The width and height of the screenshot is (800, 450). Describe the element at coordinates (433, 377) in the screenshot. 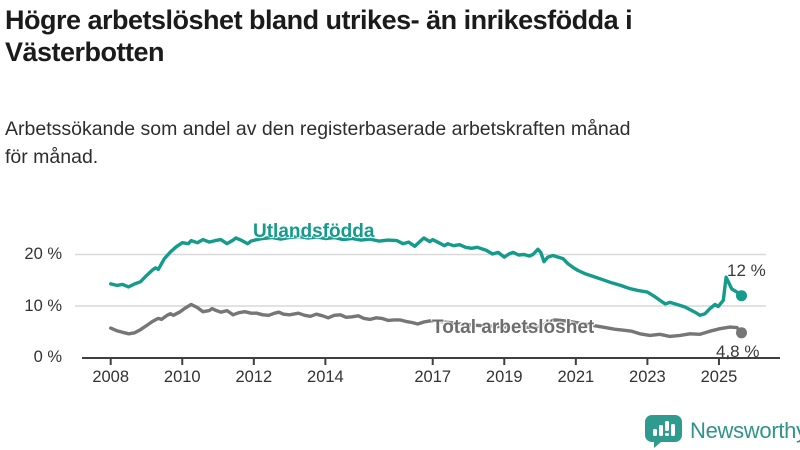

I see `x-axis-label: 2017` at that location.